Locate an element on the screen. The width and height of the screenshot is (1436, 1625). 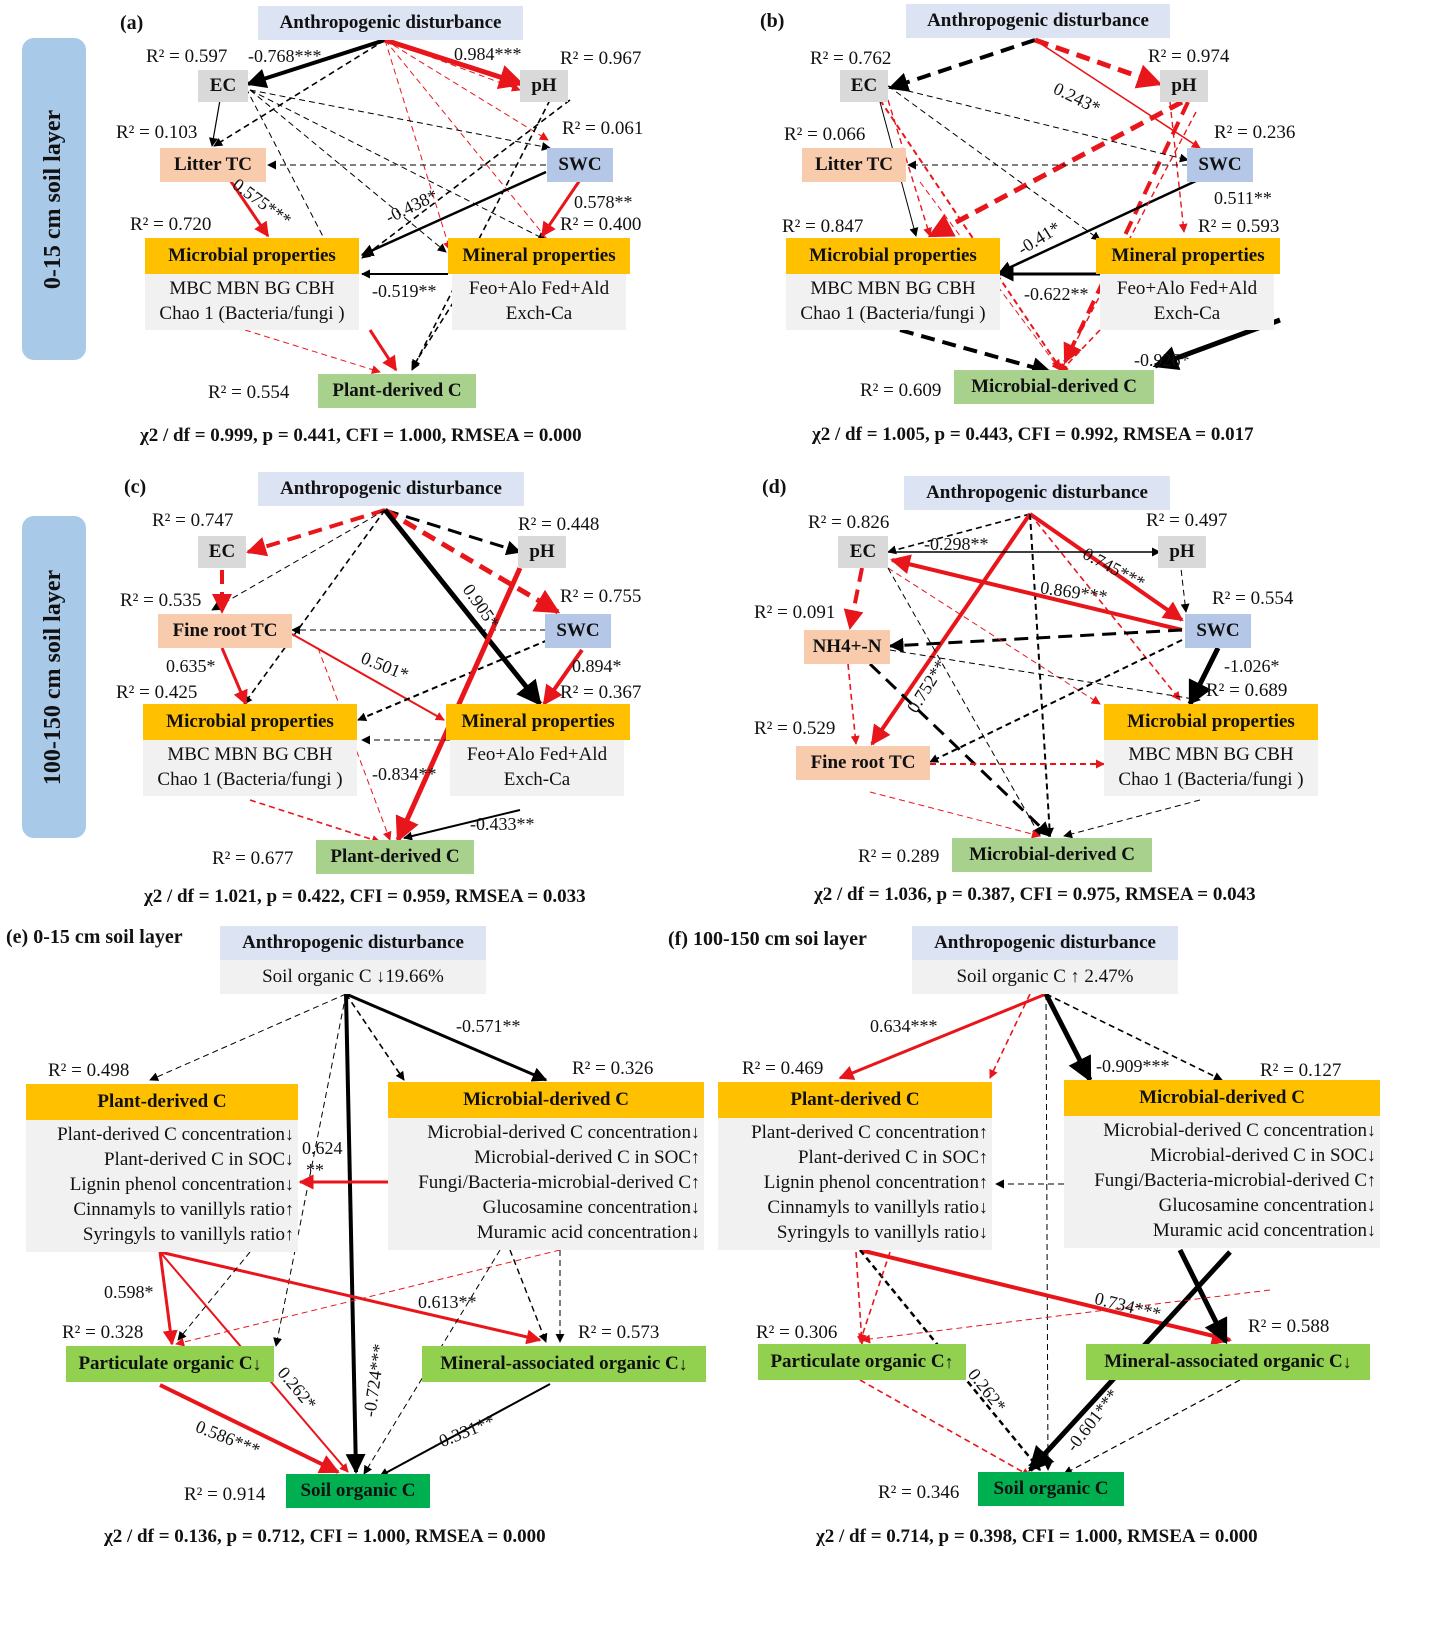
d-disturbance-node: Anthropogenic disturbance is located at coordinates (1037, 493).